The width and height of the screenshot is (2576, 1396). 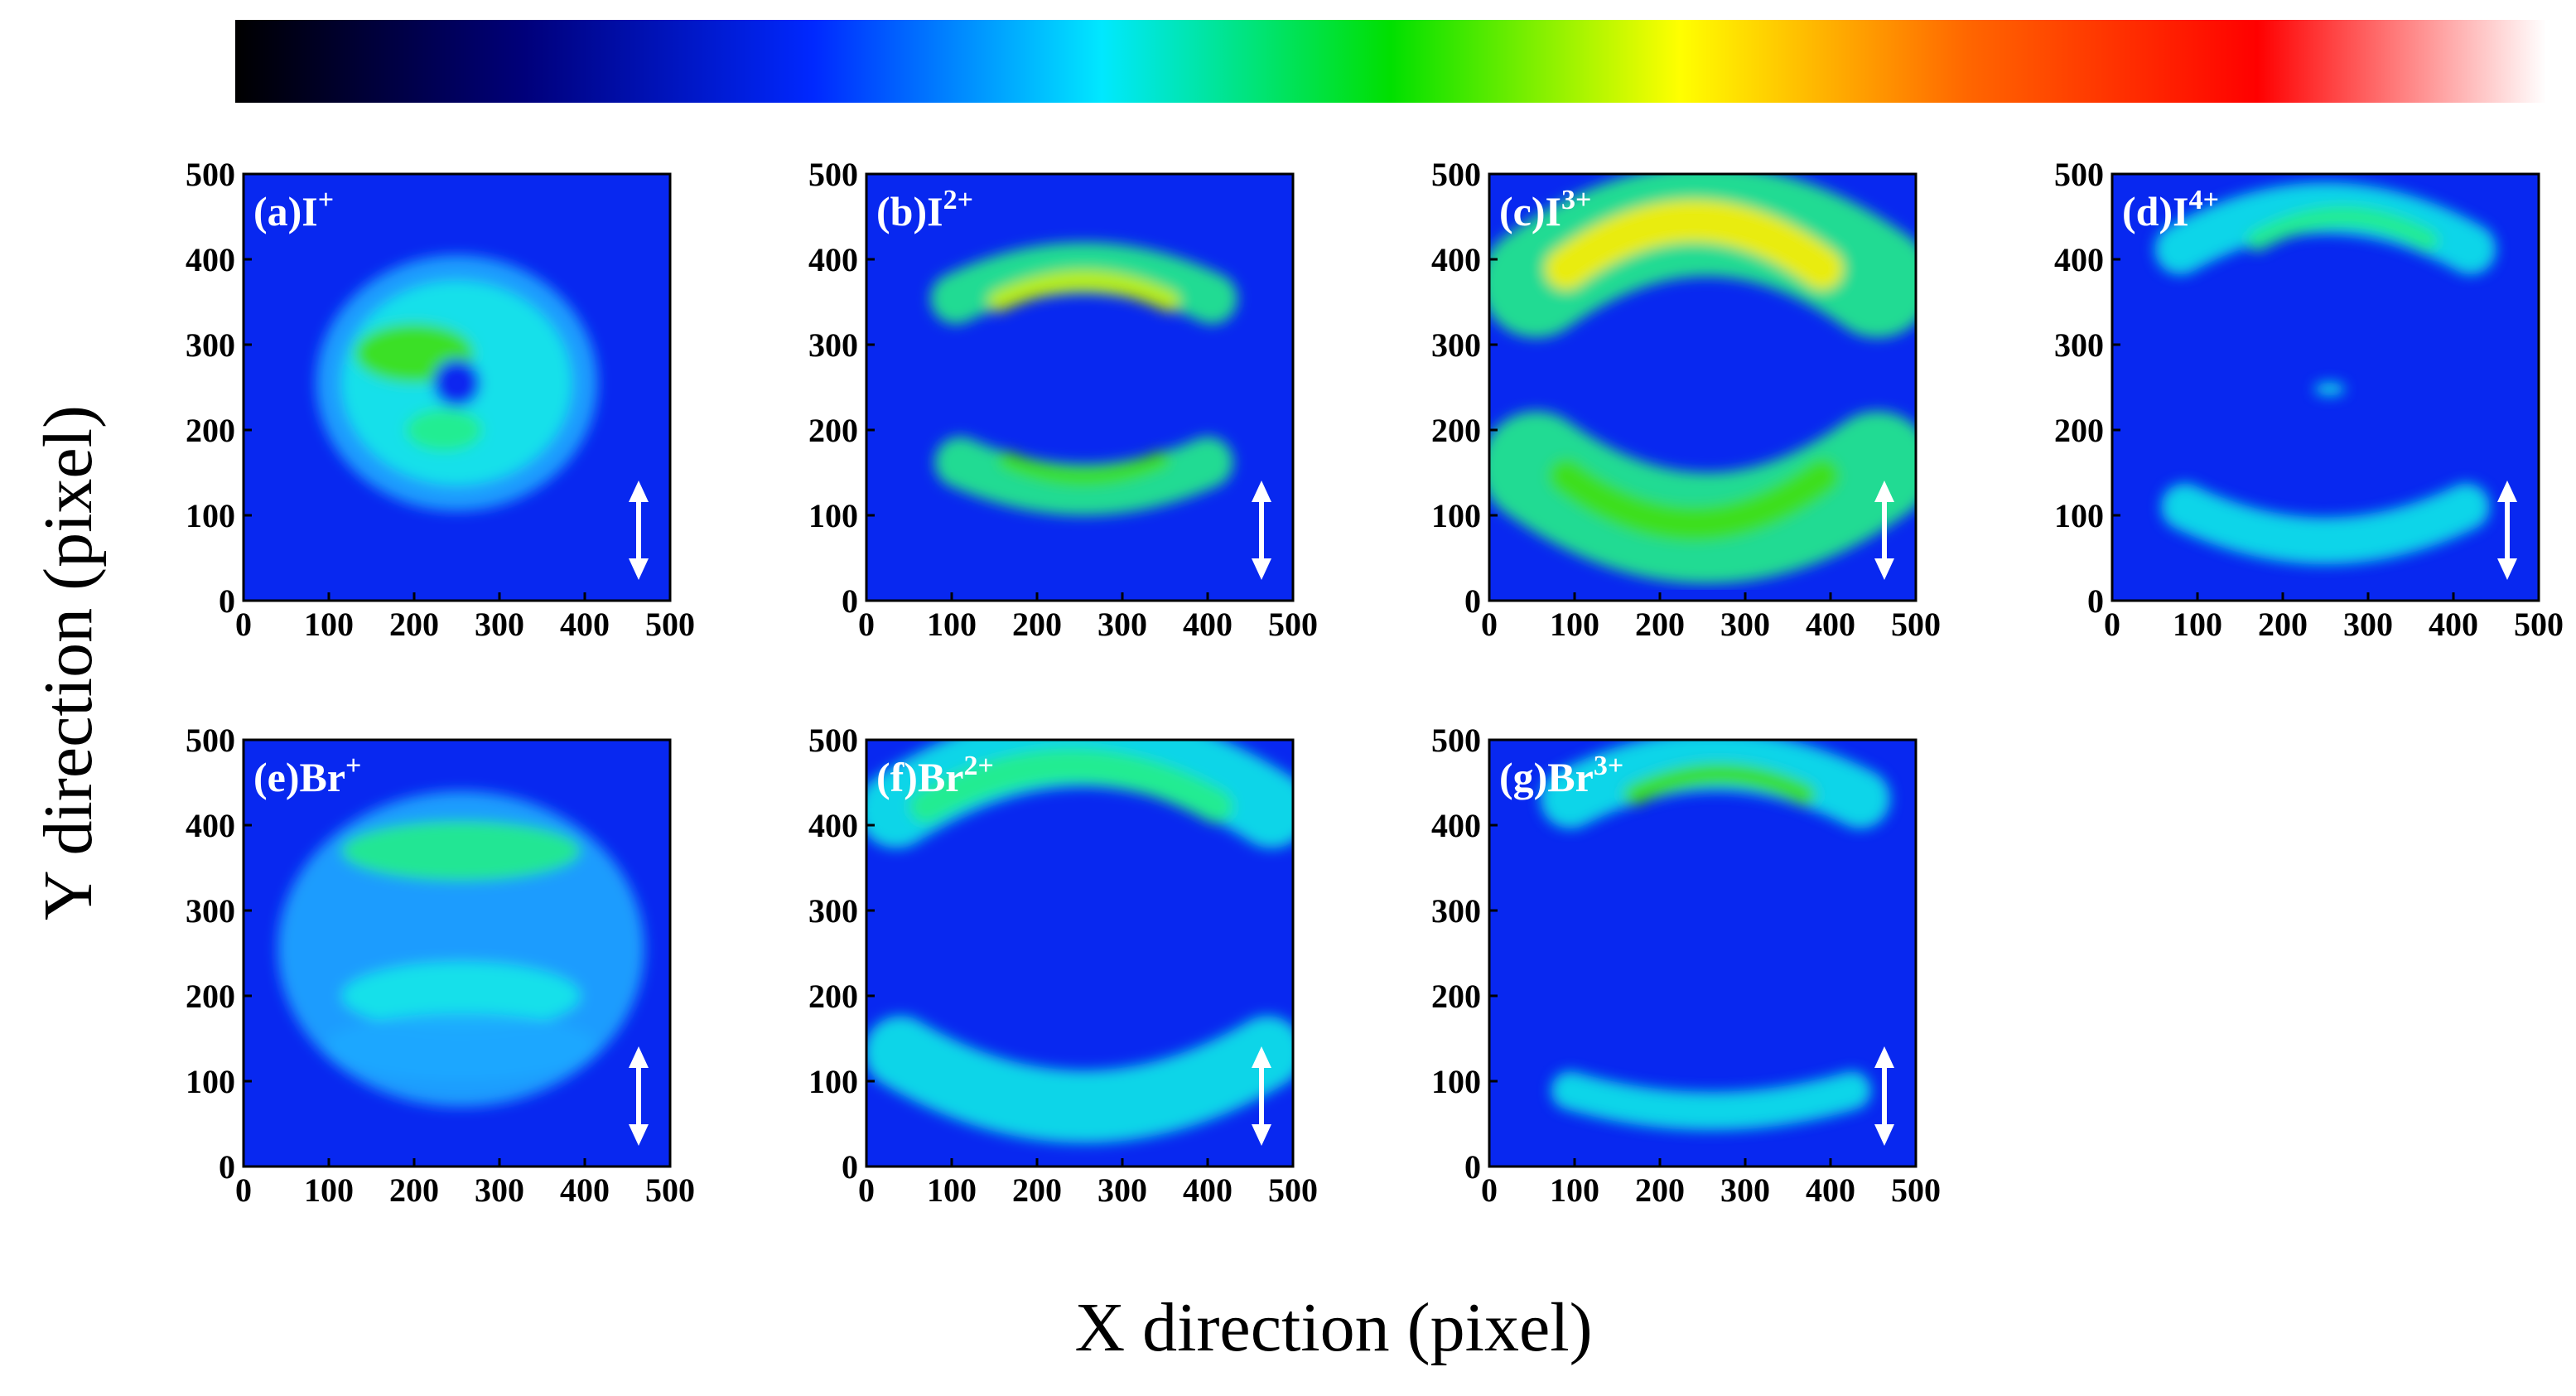 I want to click on panel-c: 0 100 200 300 400 500 0 100 200 300 400 500 (c)I3+, so click(x=1686, y=399).